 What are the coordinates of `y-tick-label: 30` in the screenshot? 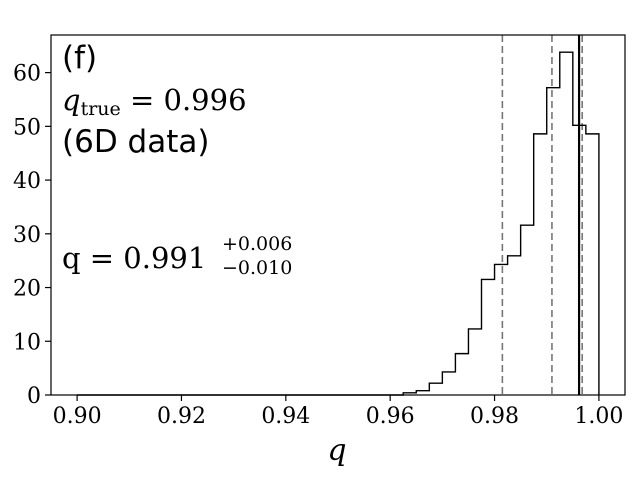 It's located at (27, 235).